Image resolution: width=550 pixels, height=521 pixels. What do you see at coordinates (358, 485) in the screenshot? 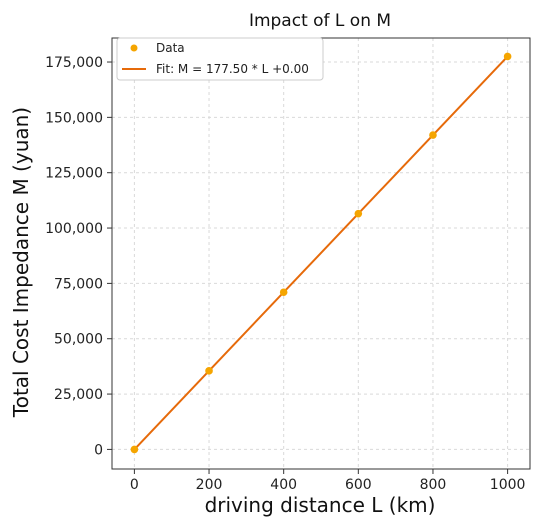
I see `x-tick-label: 600` at bounding box center [358, 485].